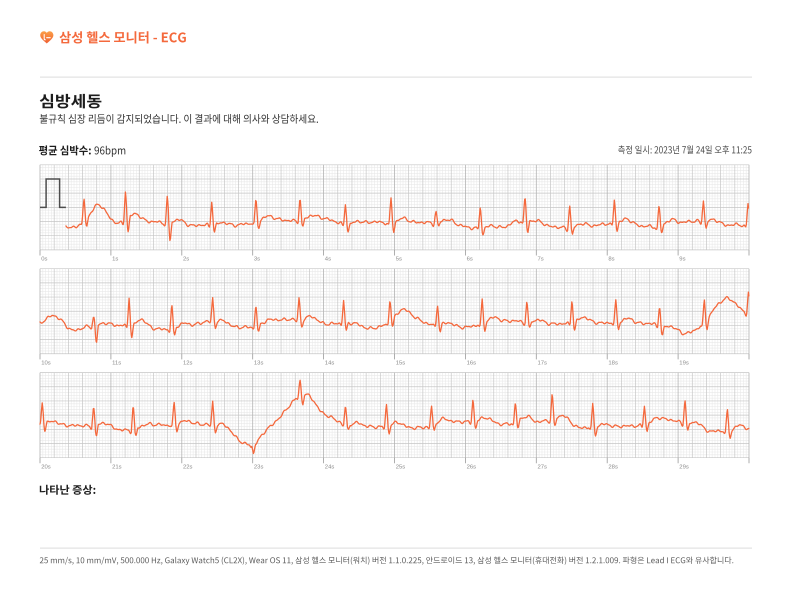  I want to click on svg-text: 11s, so click(116, 364).